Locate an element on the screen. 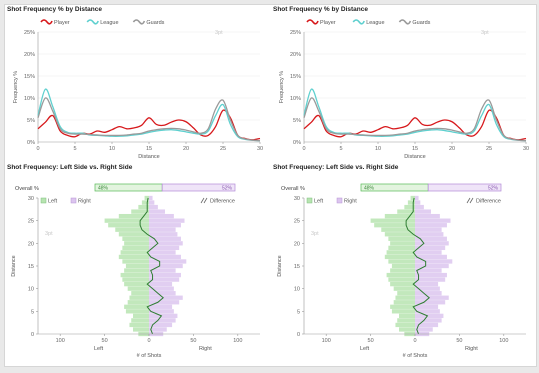  y-tick-label: 15% is located at coordinates (295, 77).